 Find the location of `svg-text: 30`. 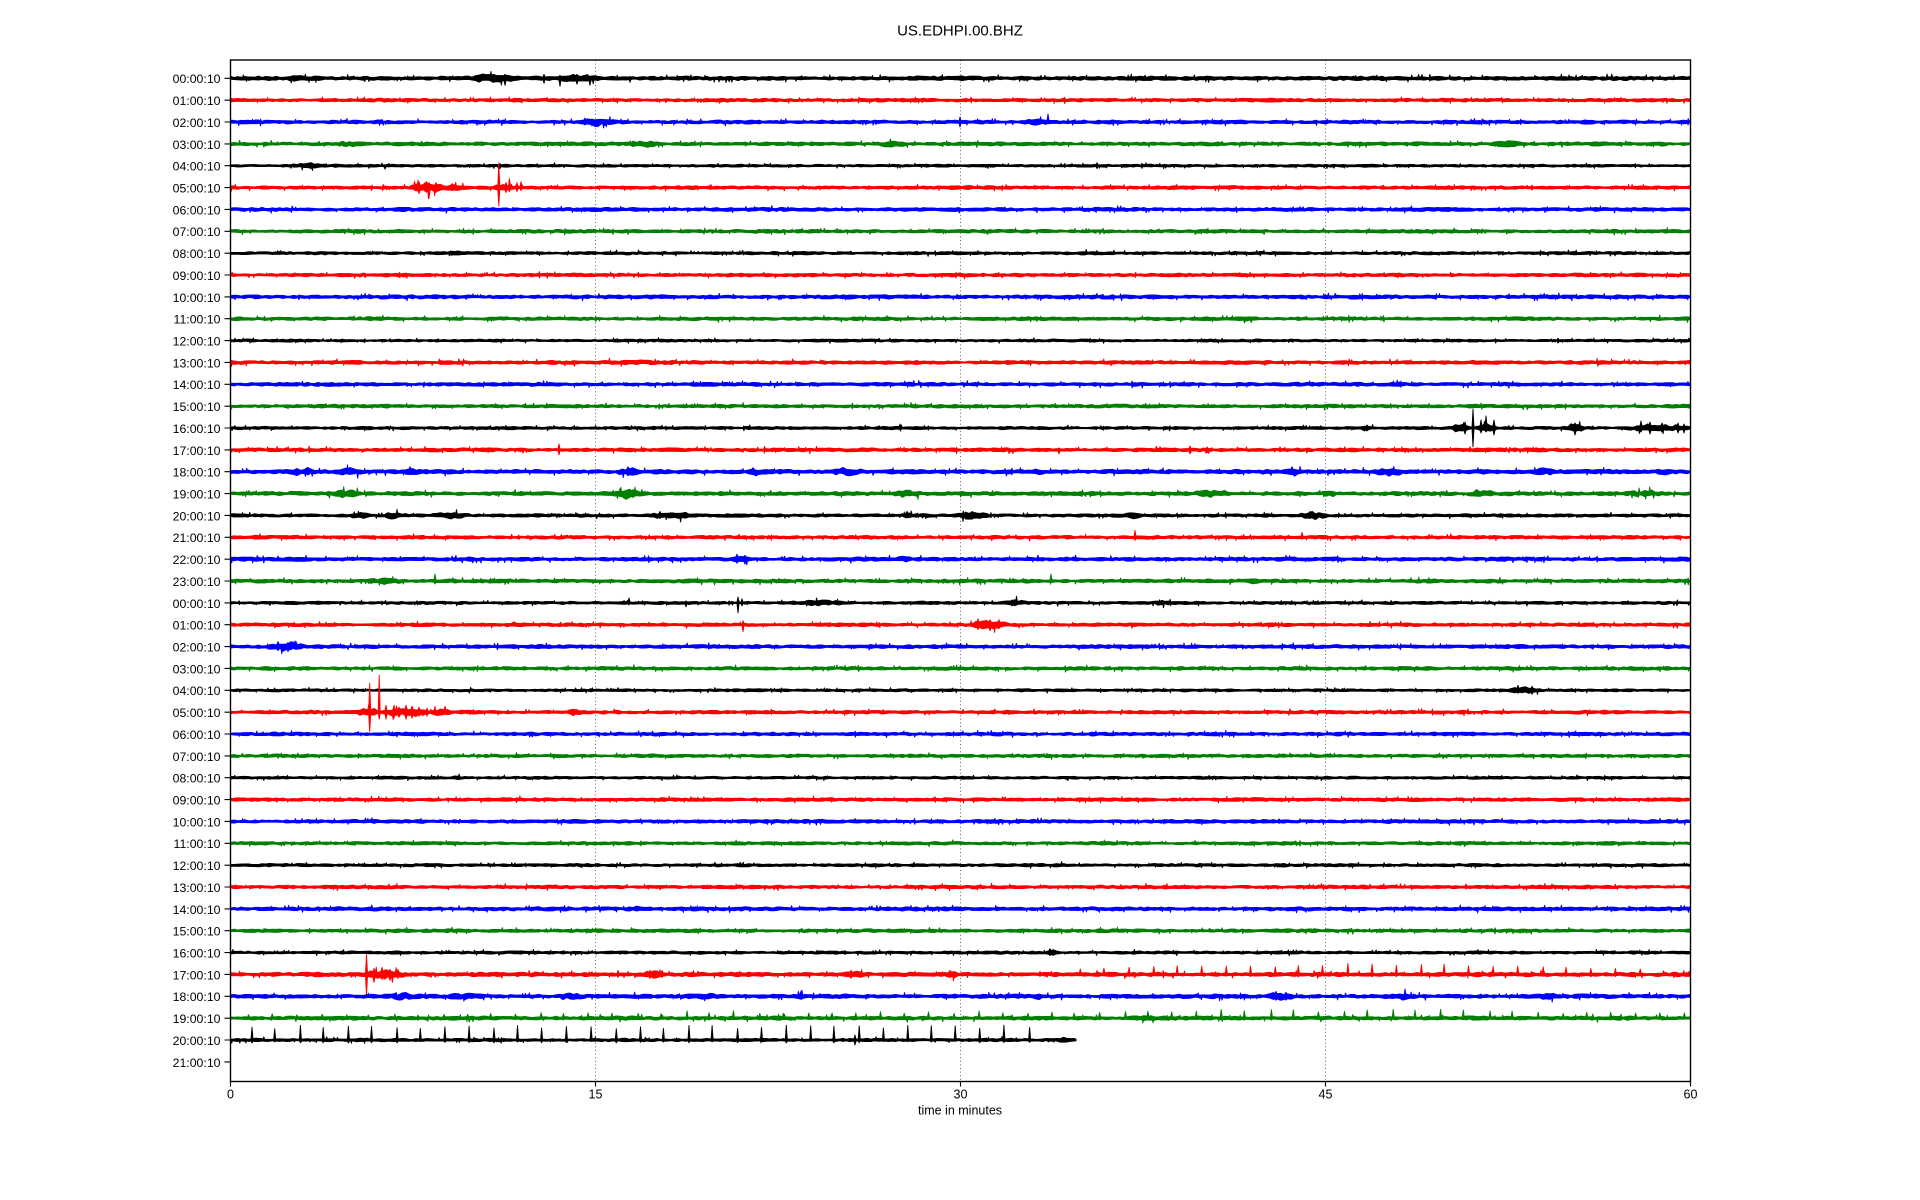

svg-text: 30 is located at coordinates (961, 1095).